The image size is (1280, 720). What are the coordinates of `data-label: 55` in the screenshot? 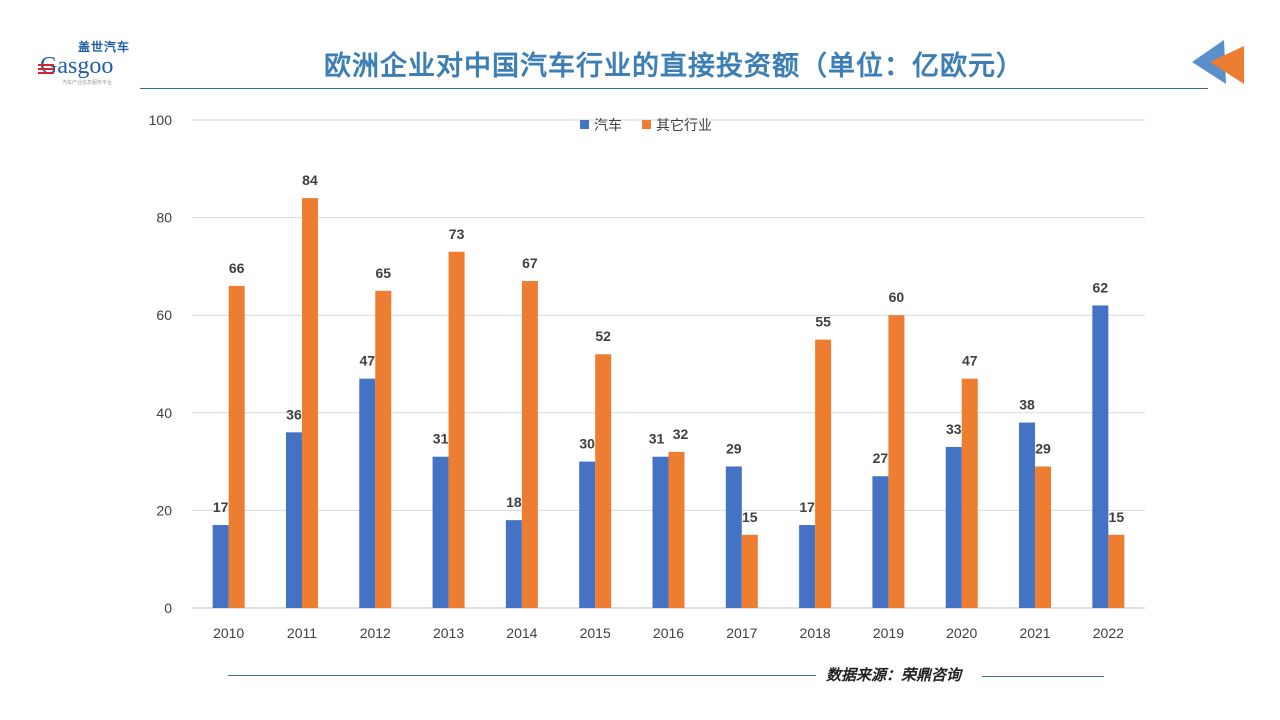 It's located at (823, 322).